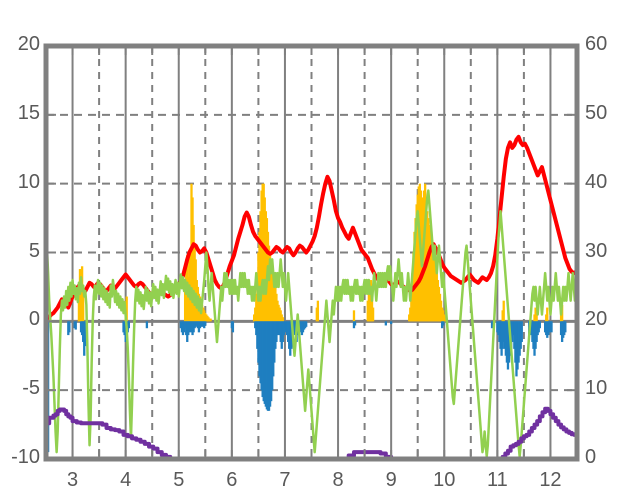 This screenshot has width=636, height=501. What do you see at coordinates (34, 250) in the screenshot?
I see `y-axis-tick-label: 5` at bounding box center [34, 250].